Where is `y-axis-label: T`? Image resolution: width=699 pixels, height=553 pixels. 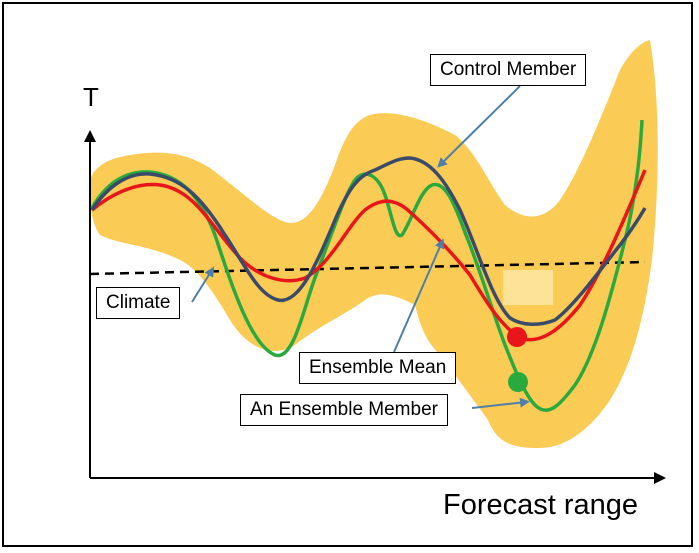 y-axis-label: T is located at coordinates (91, 97).